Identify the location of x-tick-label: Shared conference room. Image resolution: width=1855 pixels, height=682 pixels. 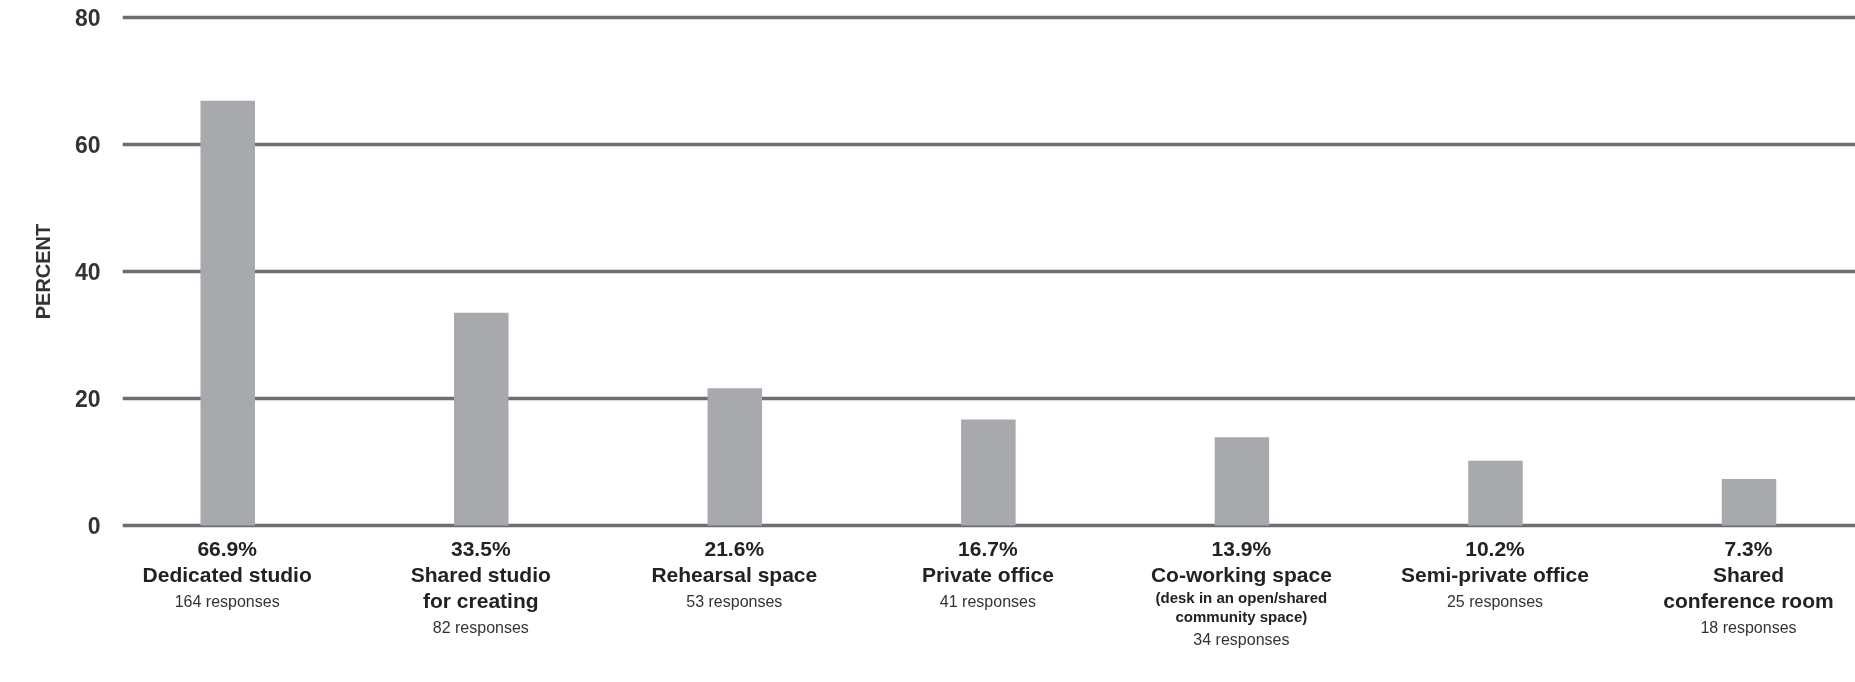
(1748, 588).